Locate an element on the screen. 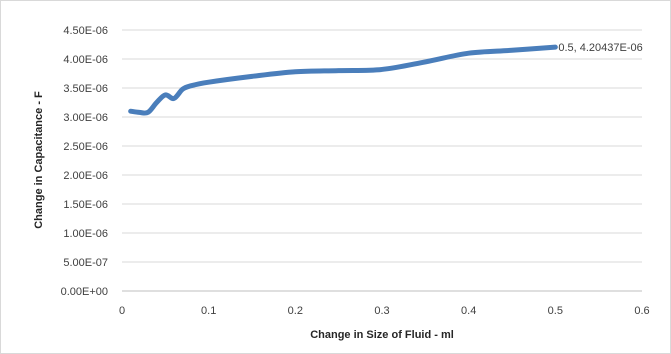  series-line is located at coordinates (343, 80).